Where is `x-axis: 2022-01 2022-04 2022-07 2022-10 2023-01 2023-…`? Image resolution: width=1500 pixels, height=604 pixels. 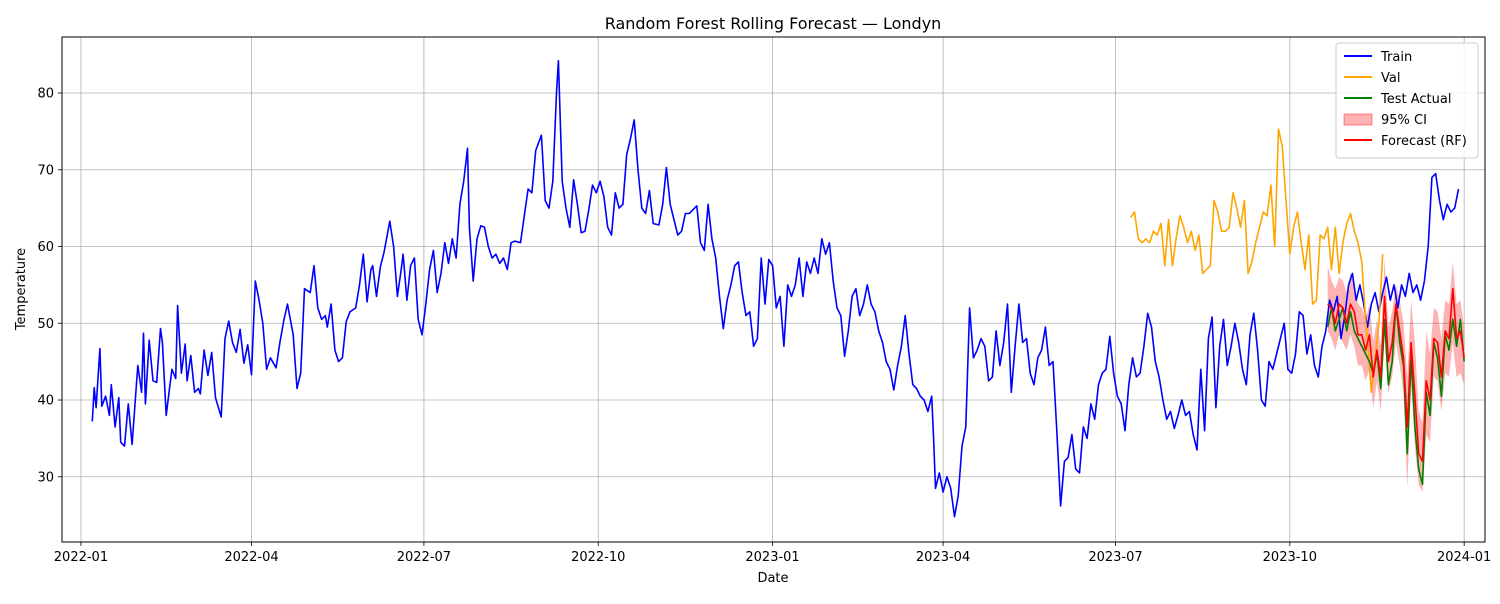 x-axis: 2022-01 2022-04 2022-07 2022-10 2023-01 2023-… is located at coordinates (772, 553).